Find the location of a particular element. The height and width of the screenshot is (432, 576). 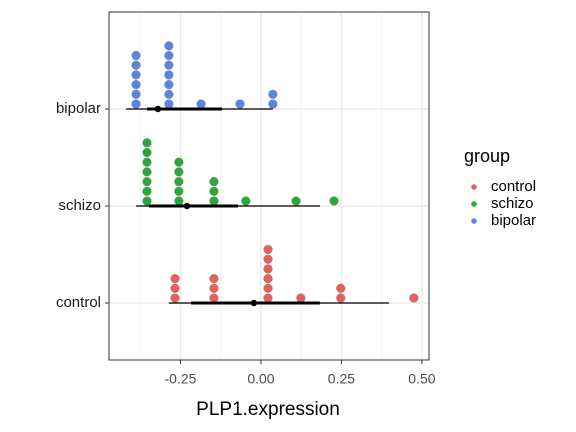

y-tick-label: bipolar is located at coordinates (78, 108).